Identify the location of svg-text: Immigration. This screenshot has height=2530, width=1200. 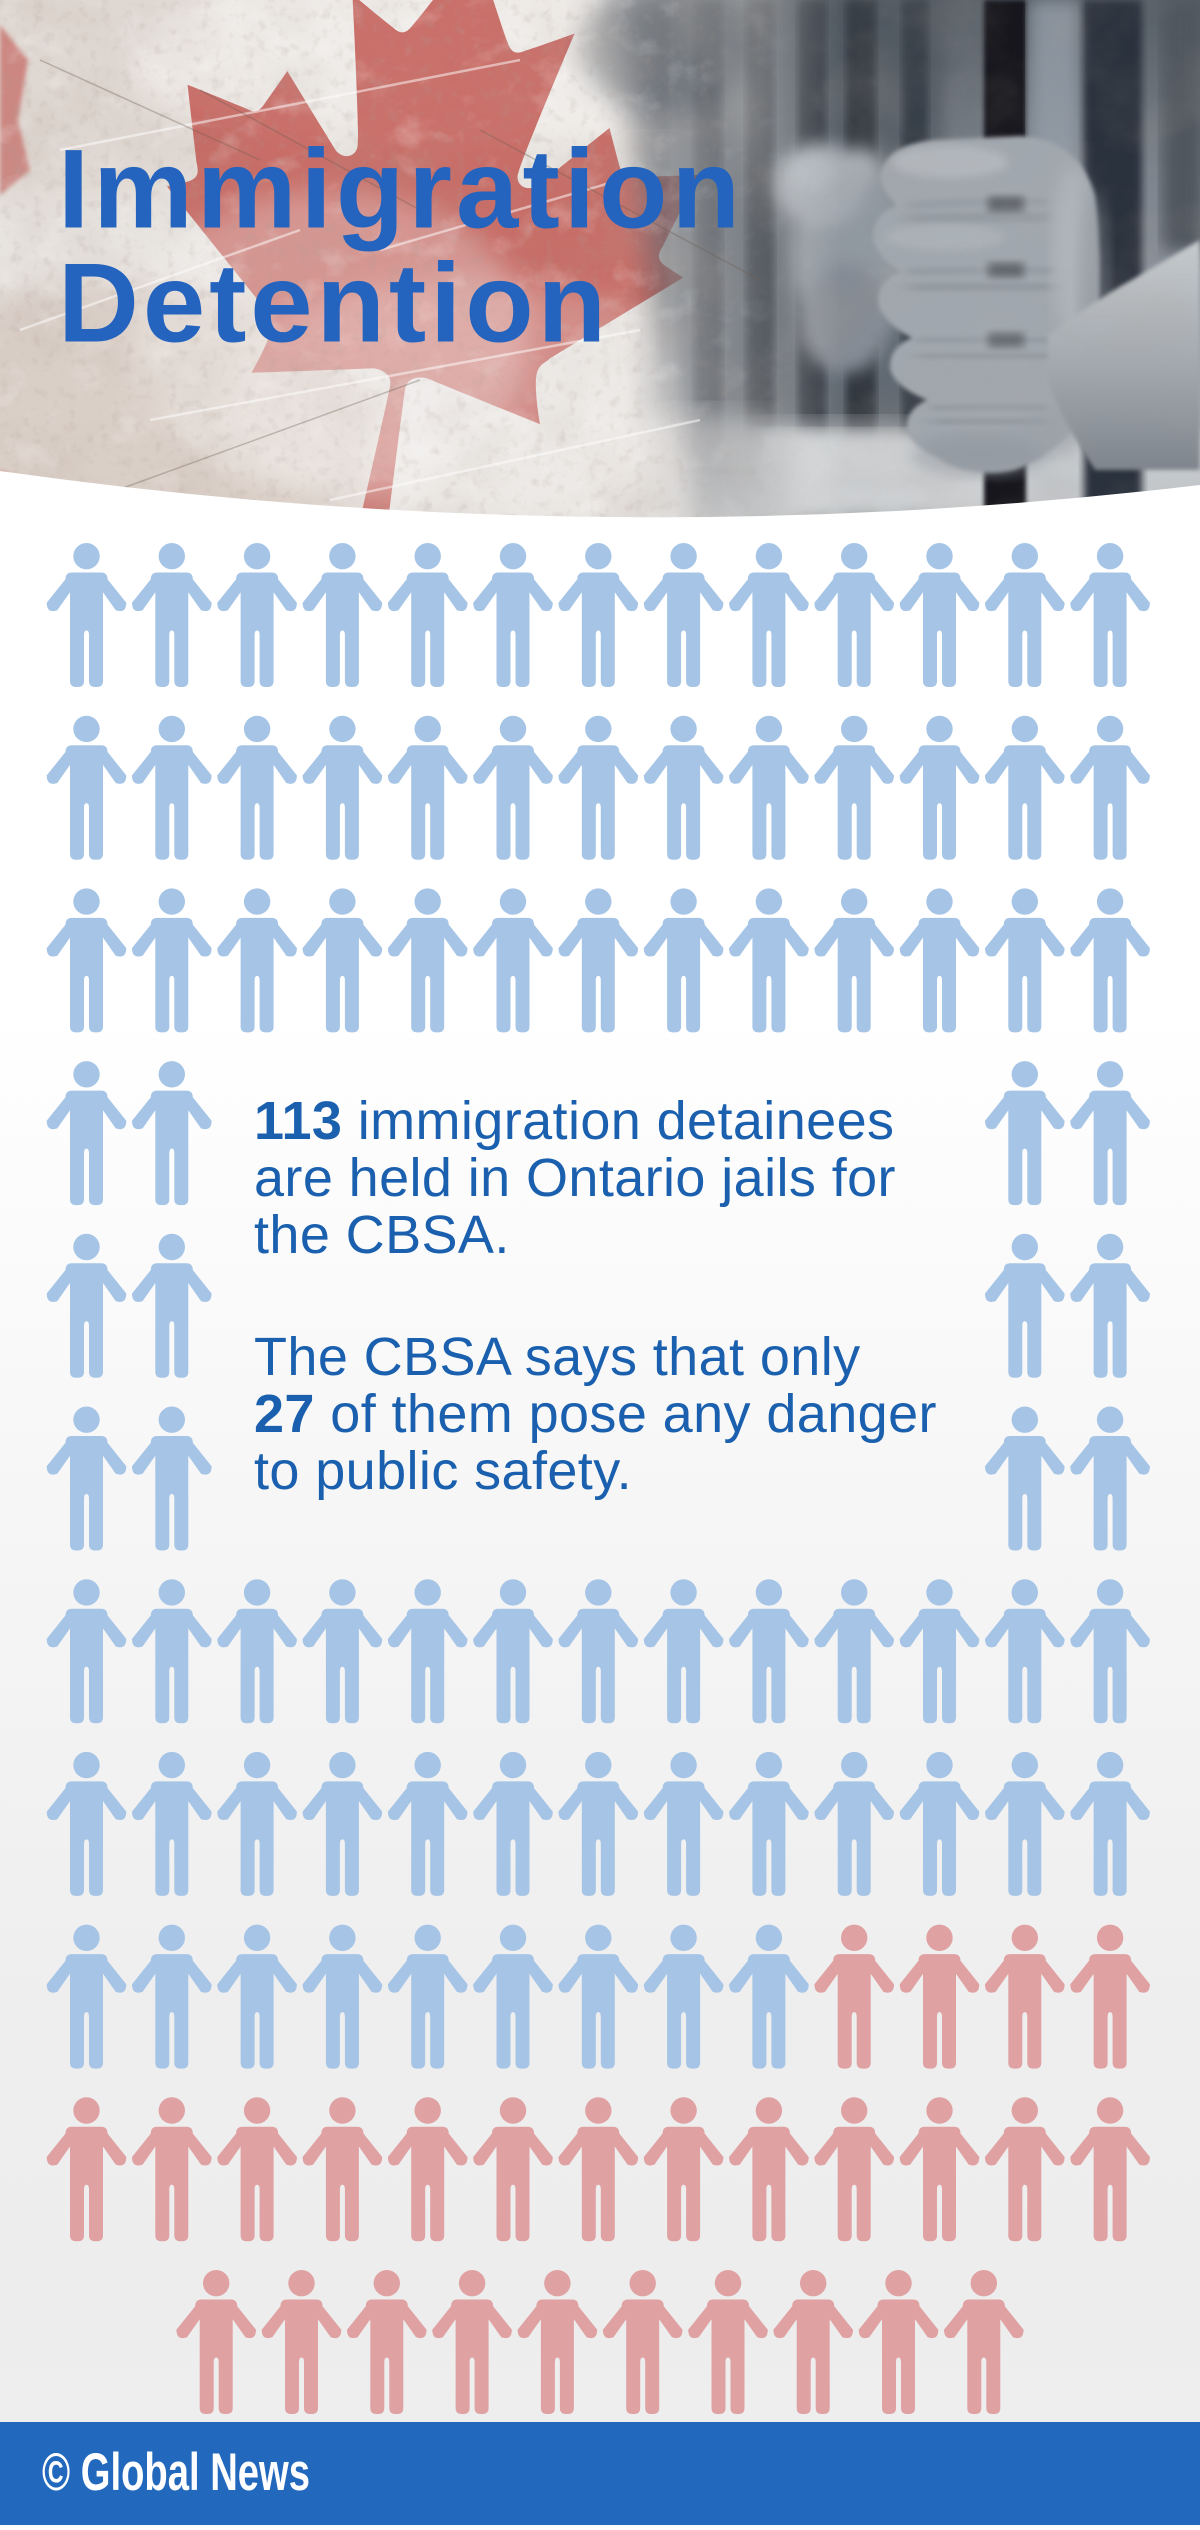
(399, 189).